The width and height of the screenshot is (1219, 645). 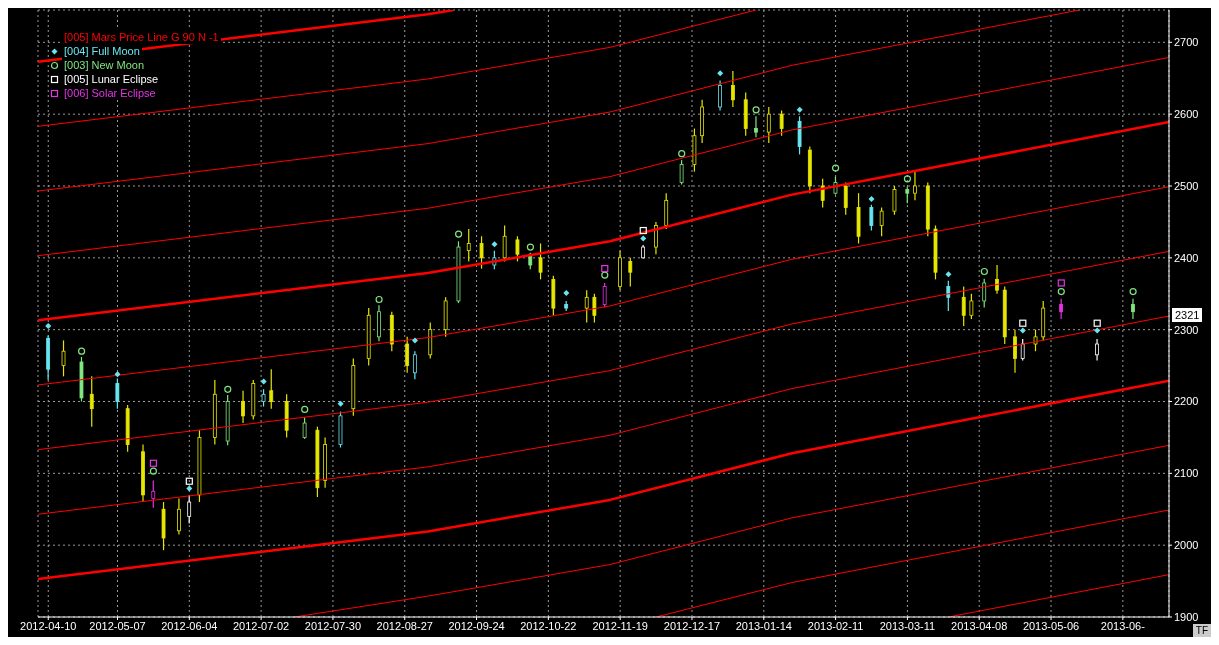 What do you see at coordinates (48, 625) in the screenshot?
I see `x-tick-label: 2012-04-10` at bounding box center [48, 625].